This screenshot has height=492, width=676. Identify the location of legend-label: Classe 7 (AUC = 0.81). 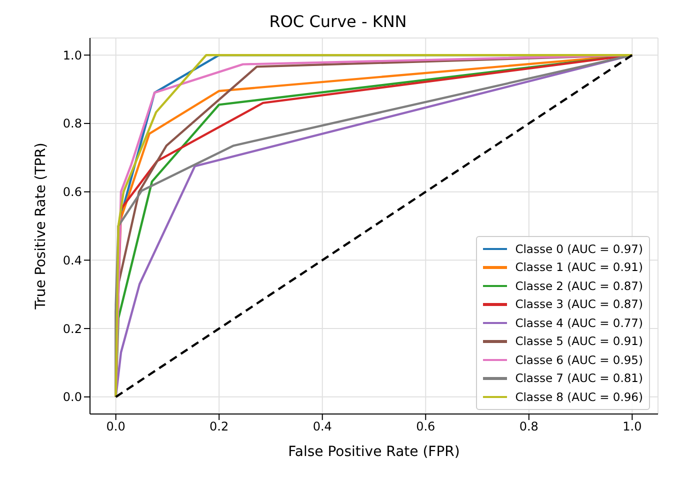
(579, 378).